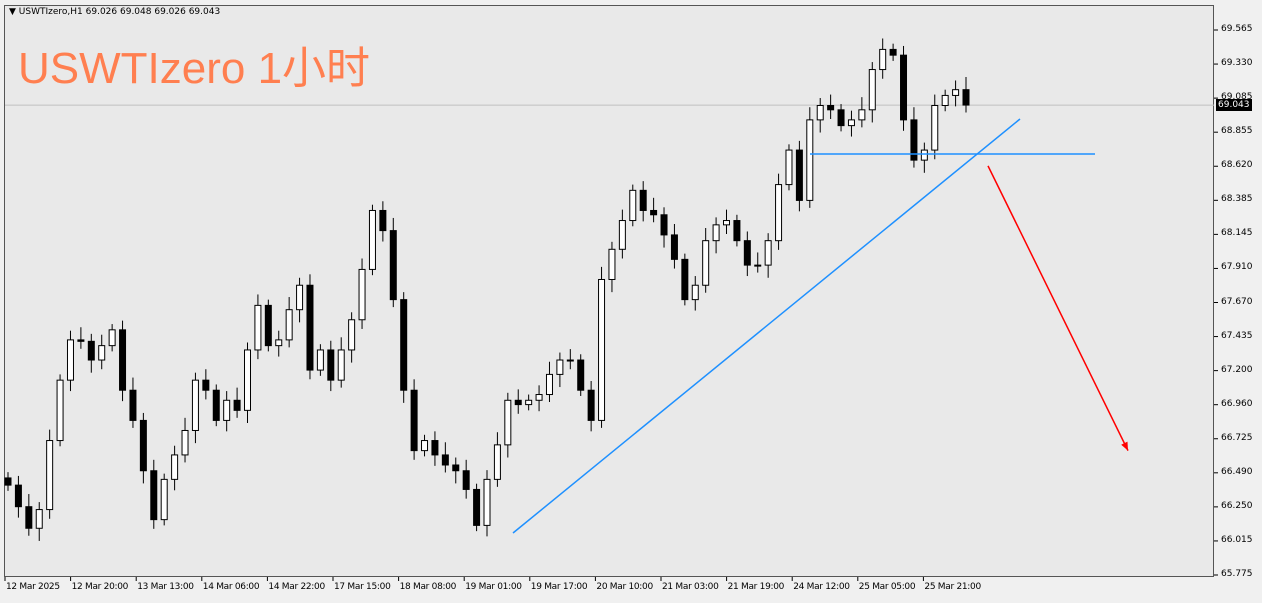 Image resolution: width=1262 pixels, height=603 pixels. What do you see at coordinates (1237, 335) in the screenshot?
I see `price-tick-label: 67.435` at bounding box center [1237, 335].